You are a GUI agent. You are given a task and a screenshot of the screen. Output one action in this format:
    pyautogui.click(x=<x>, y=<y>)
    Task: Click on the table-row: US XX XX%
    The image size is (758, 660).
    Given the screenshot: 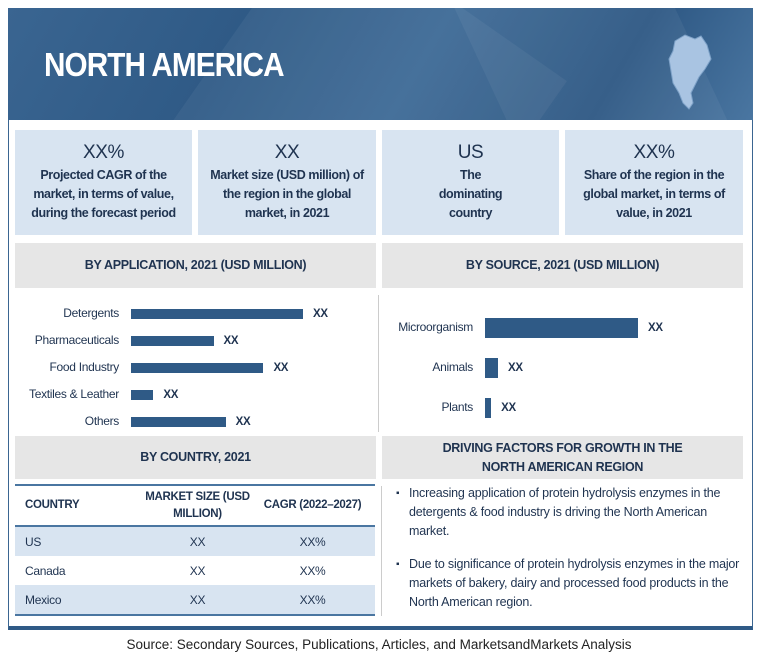 What is the action you would take?
    pyautogui.click(x=195, y=541)
    